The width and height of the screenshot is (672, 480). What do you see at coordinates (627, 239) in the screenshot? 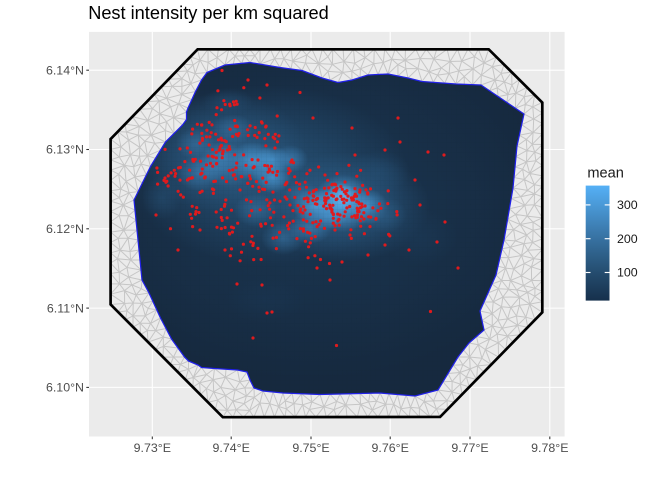
I see `svg-text: 200` at bounding box center [627, 239].